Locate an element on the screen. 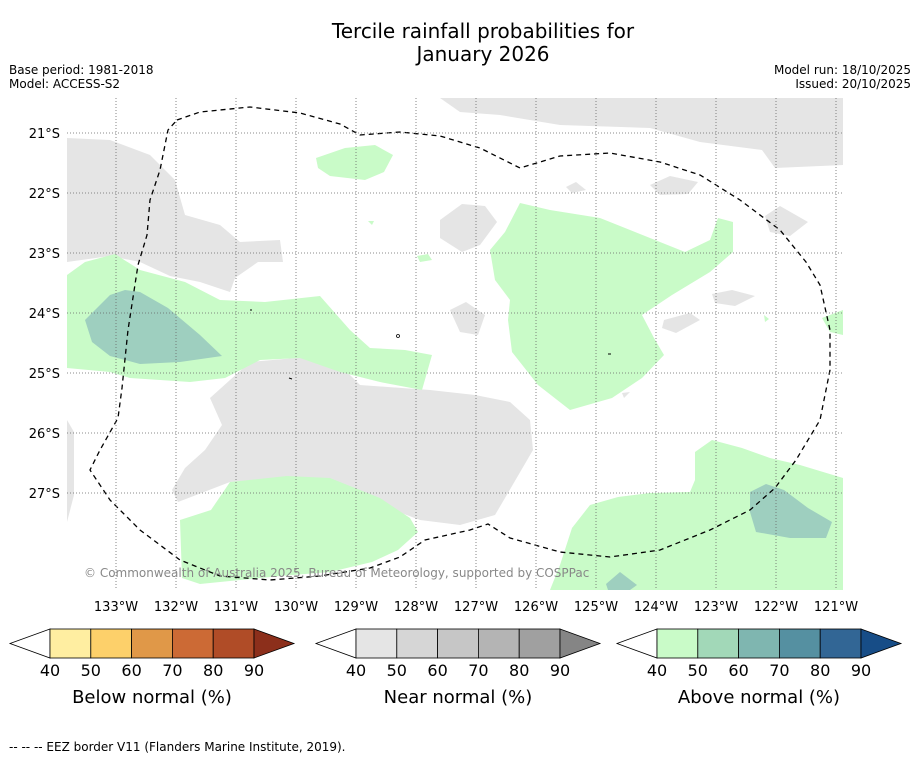 The width and height of the screenshot is (919, 758). small-island-marker is located at coordinates (398, 336).